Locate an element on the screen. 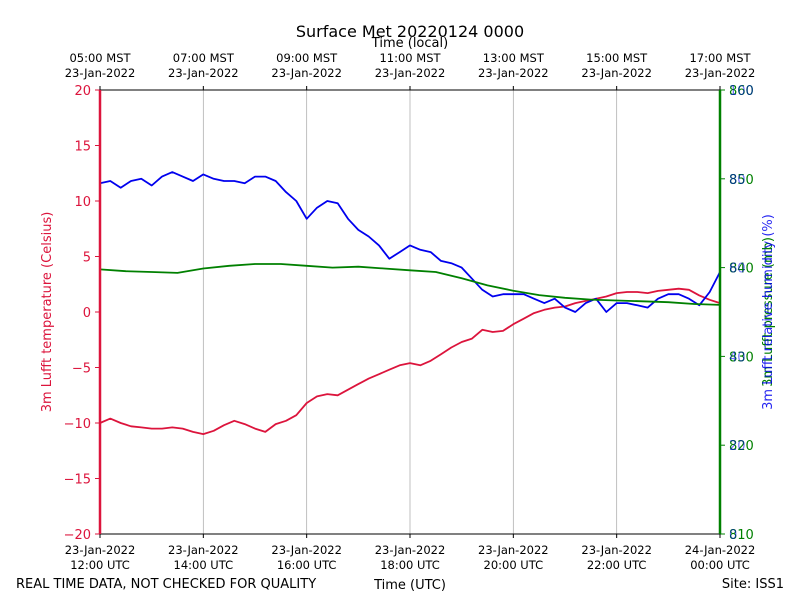  right-axis-label-pressure: 3m Lufft pressure (mb) is located at coordinates (768, 312).